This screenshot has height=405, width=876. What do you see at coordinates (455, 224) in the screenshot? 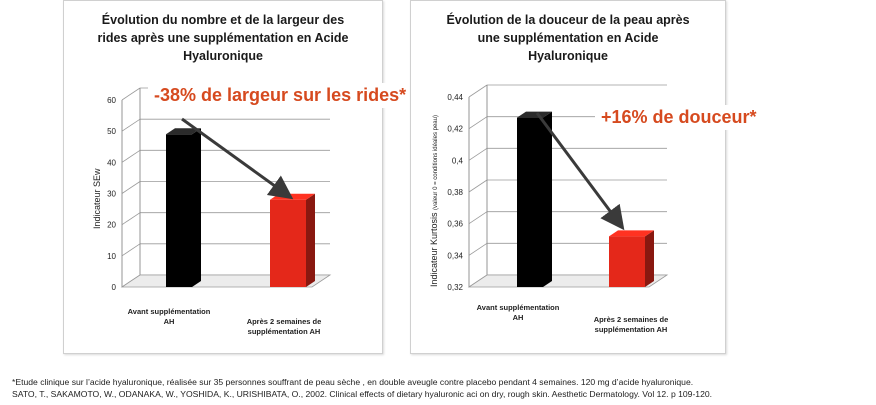
I see `y-tick-label: 0,36` at bounding box center [455, 224].